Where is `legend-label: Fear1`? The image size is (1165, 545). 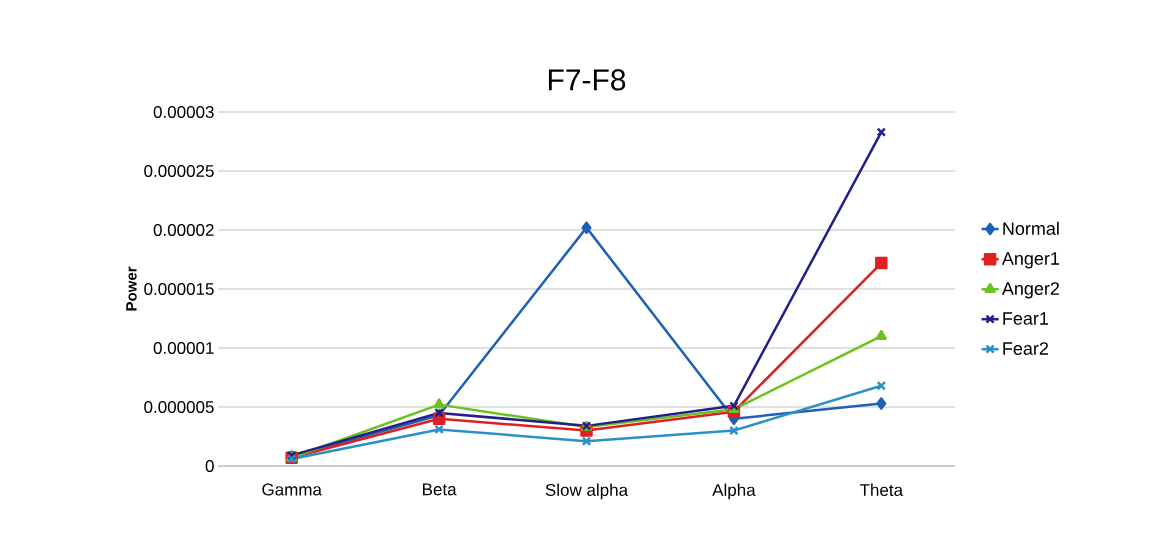 legend-label: Fear1 is located at coordinates (1026, 318).